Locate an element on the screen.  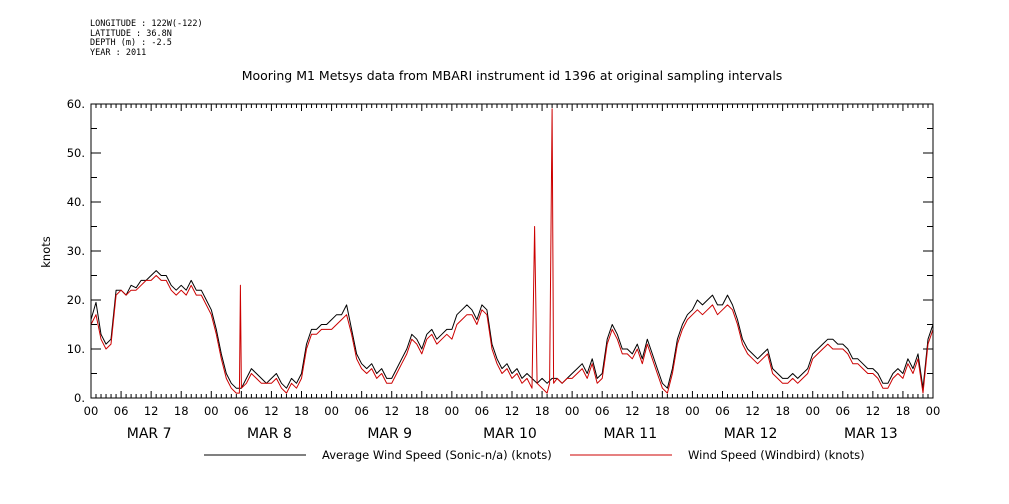
metadata-year: YEAR : 2011 is located at coordinates (118, 52).